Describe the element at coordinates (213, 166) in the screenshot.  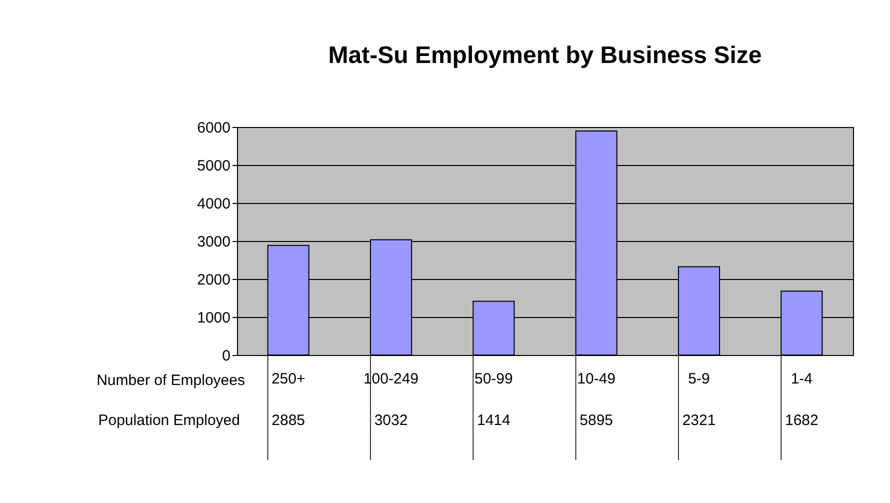
I see `y-tick-label: 5000` at that location.